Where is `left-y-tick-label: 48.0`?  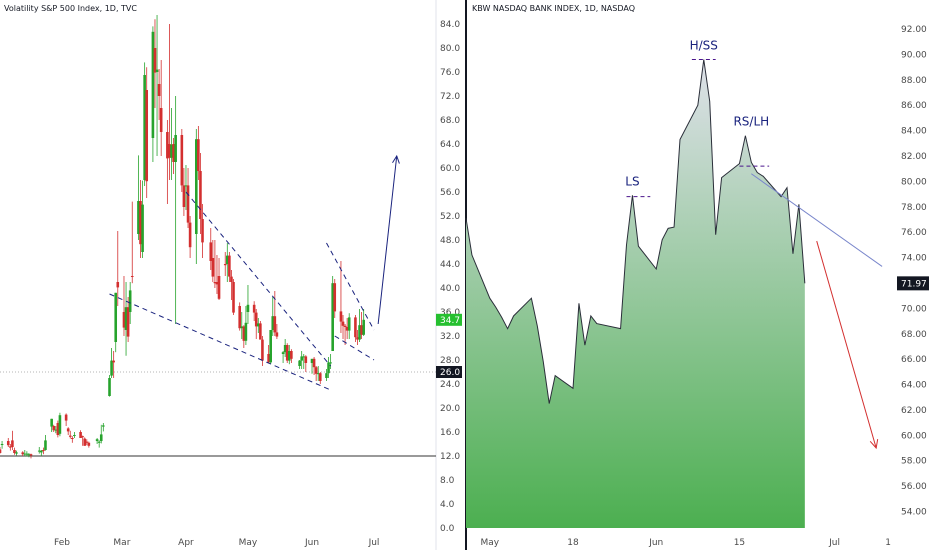
left-y-tick-label: 48.0 is located at coordinates (450, 241).